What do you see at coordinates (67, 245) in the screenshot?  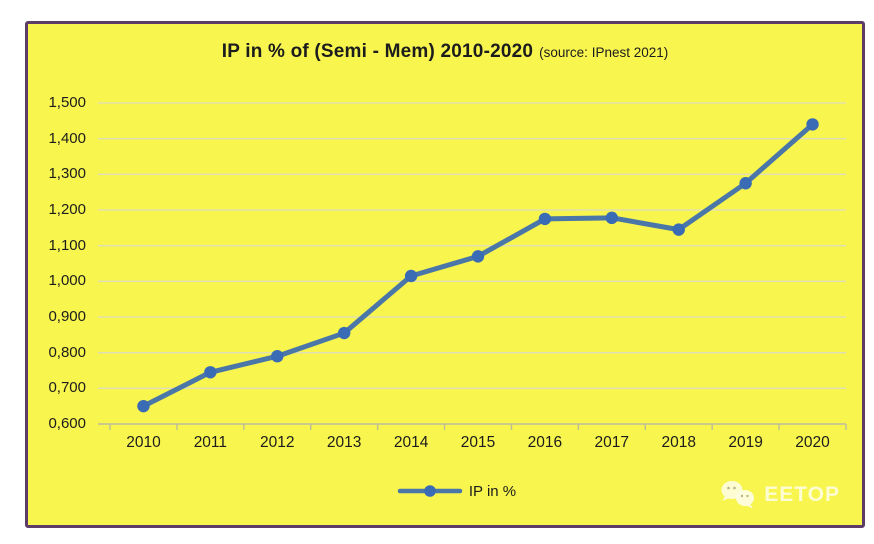 I see `y-tick-label: 1,100` at bounding box center [67, 245].